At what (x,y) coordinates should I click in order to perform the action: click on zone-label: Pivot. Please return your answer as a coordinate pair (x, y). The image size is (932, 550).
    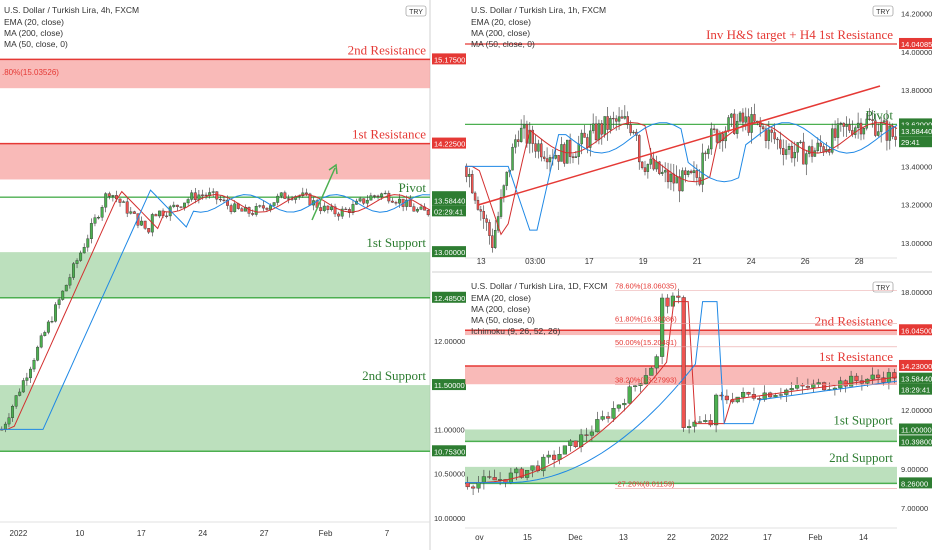
    Looking at the image, I should click on (413, 187).